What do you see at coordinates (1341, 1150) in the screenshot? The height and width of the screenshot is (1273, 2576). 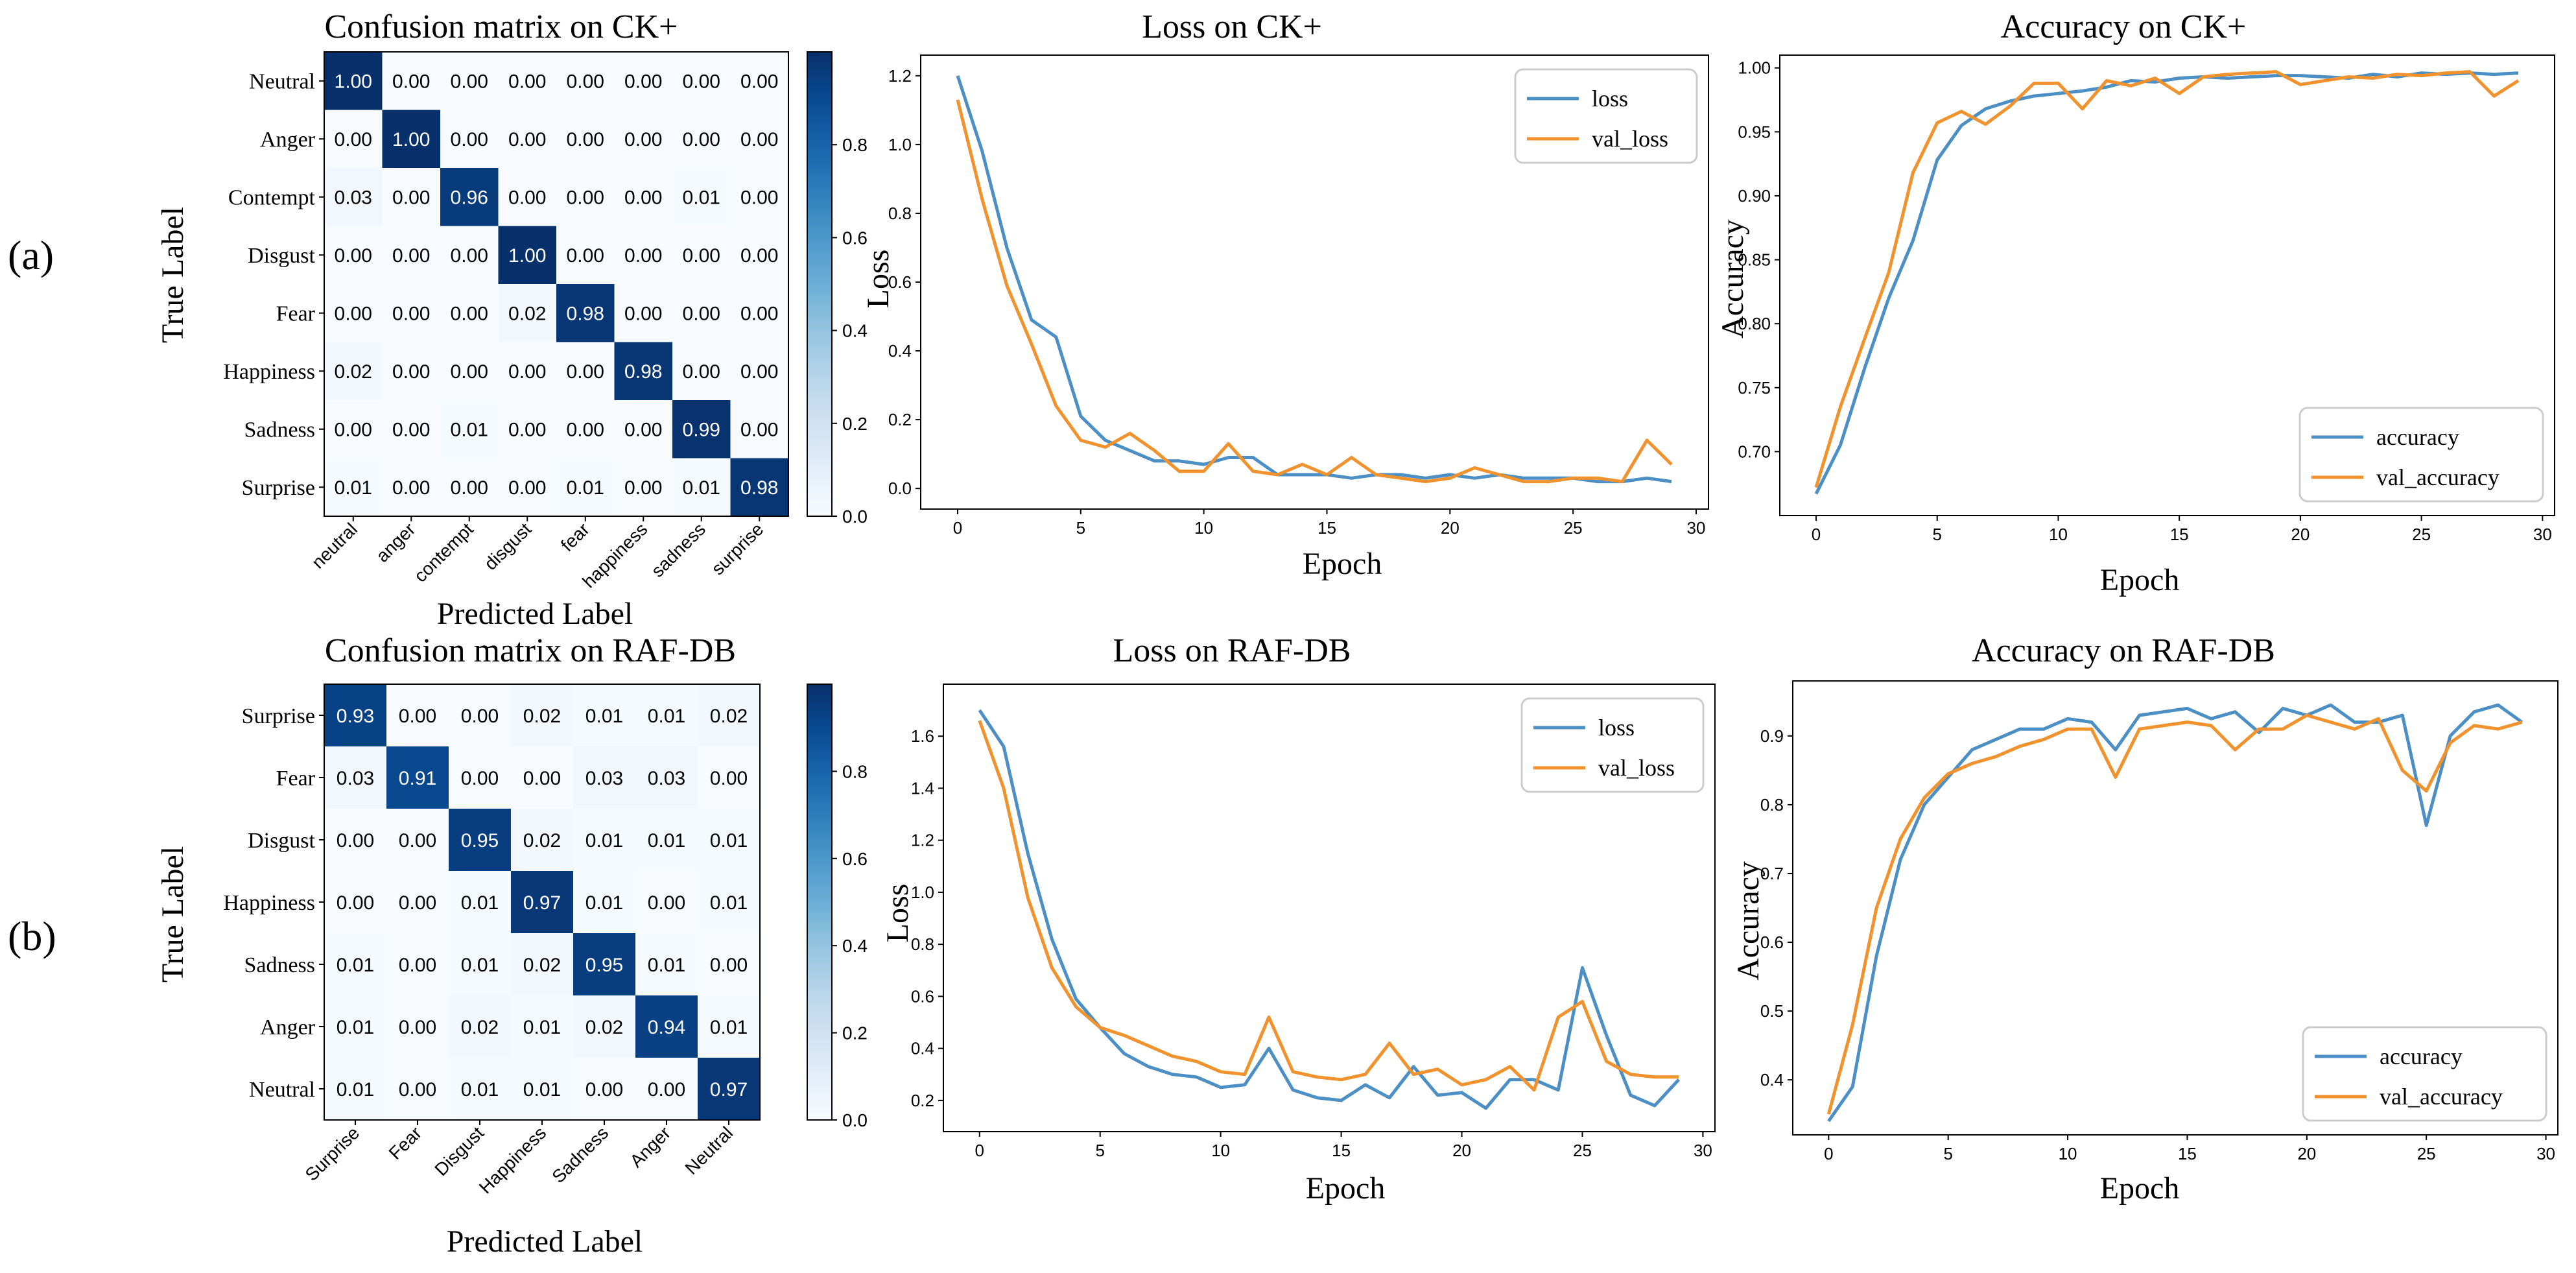 I see `x-tick-label: 15` at bounding box center [1341, 1150].